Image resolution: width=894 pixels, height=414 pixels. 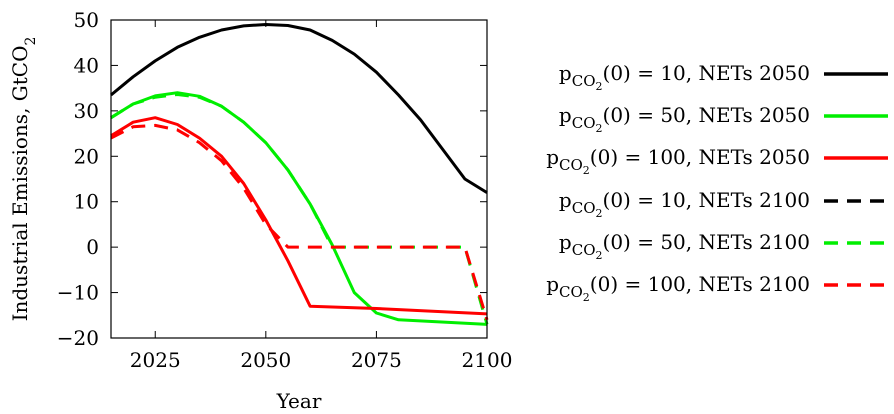 What do you see at coordinates (700, 284) in the screenshot?
I see `legend-text-post: (0) = 100, NETs 2100` at bounding box center [700, 284].